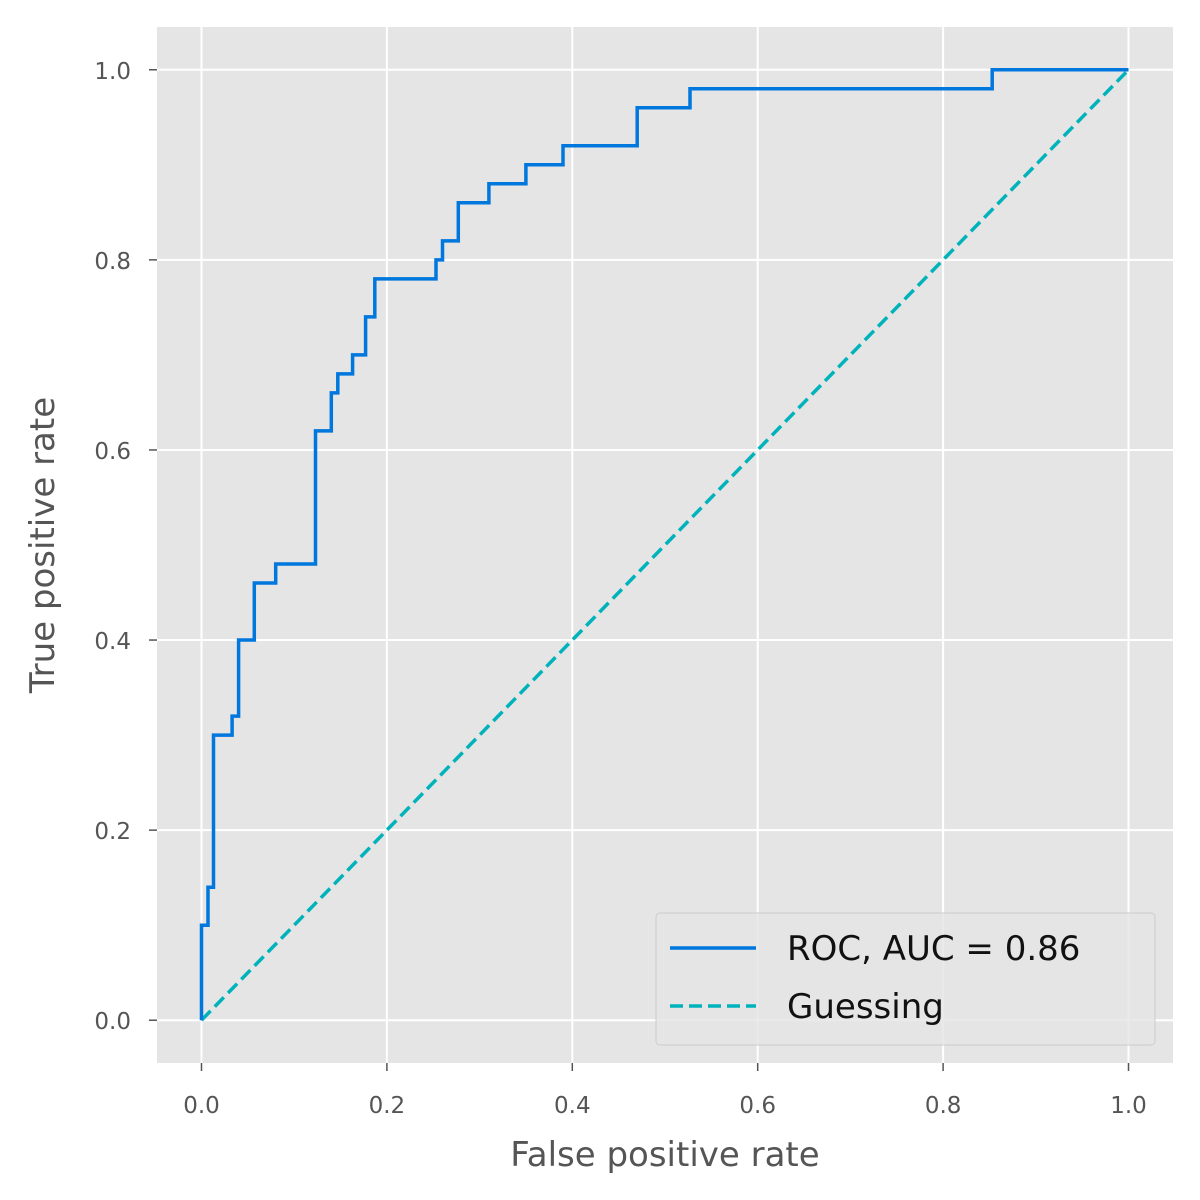  I want to click on y-tick-label: 1.0, so click(112, 72).